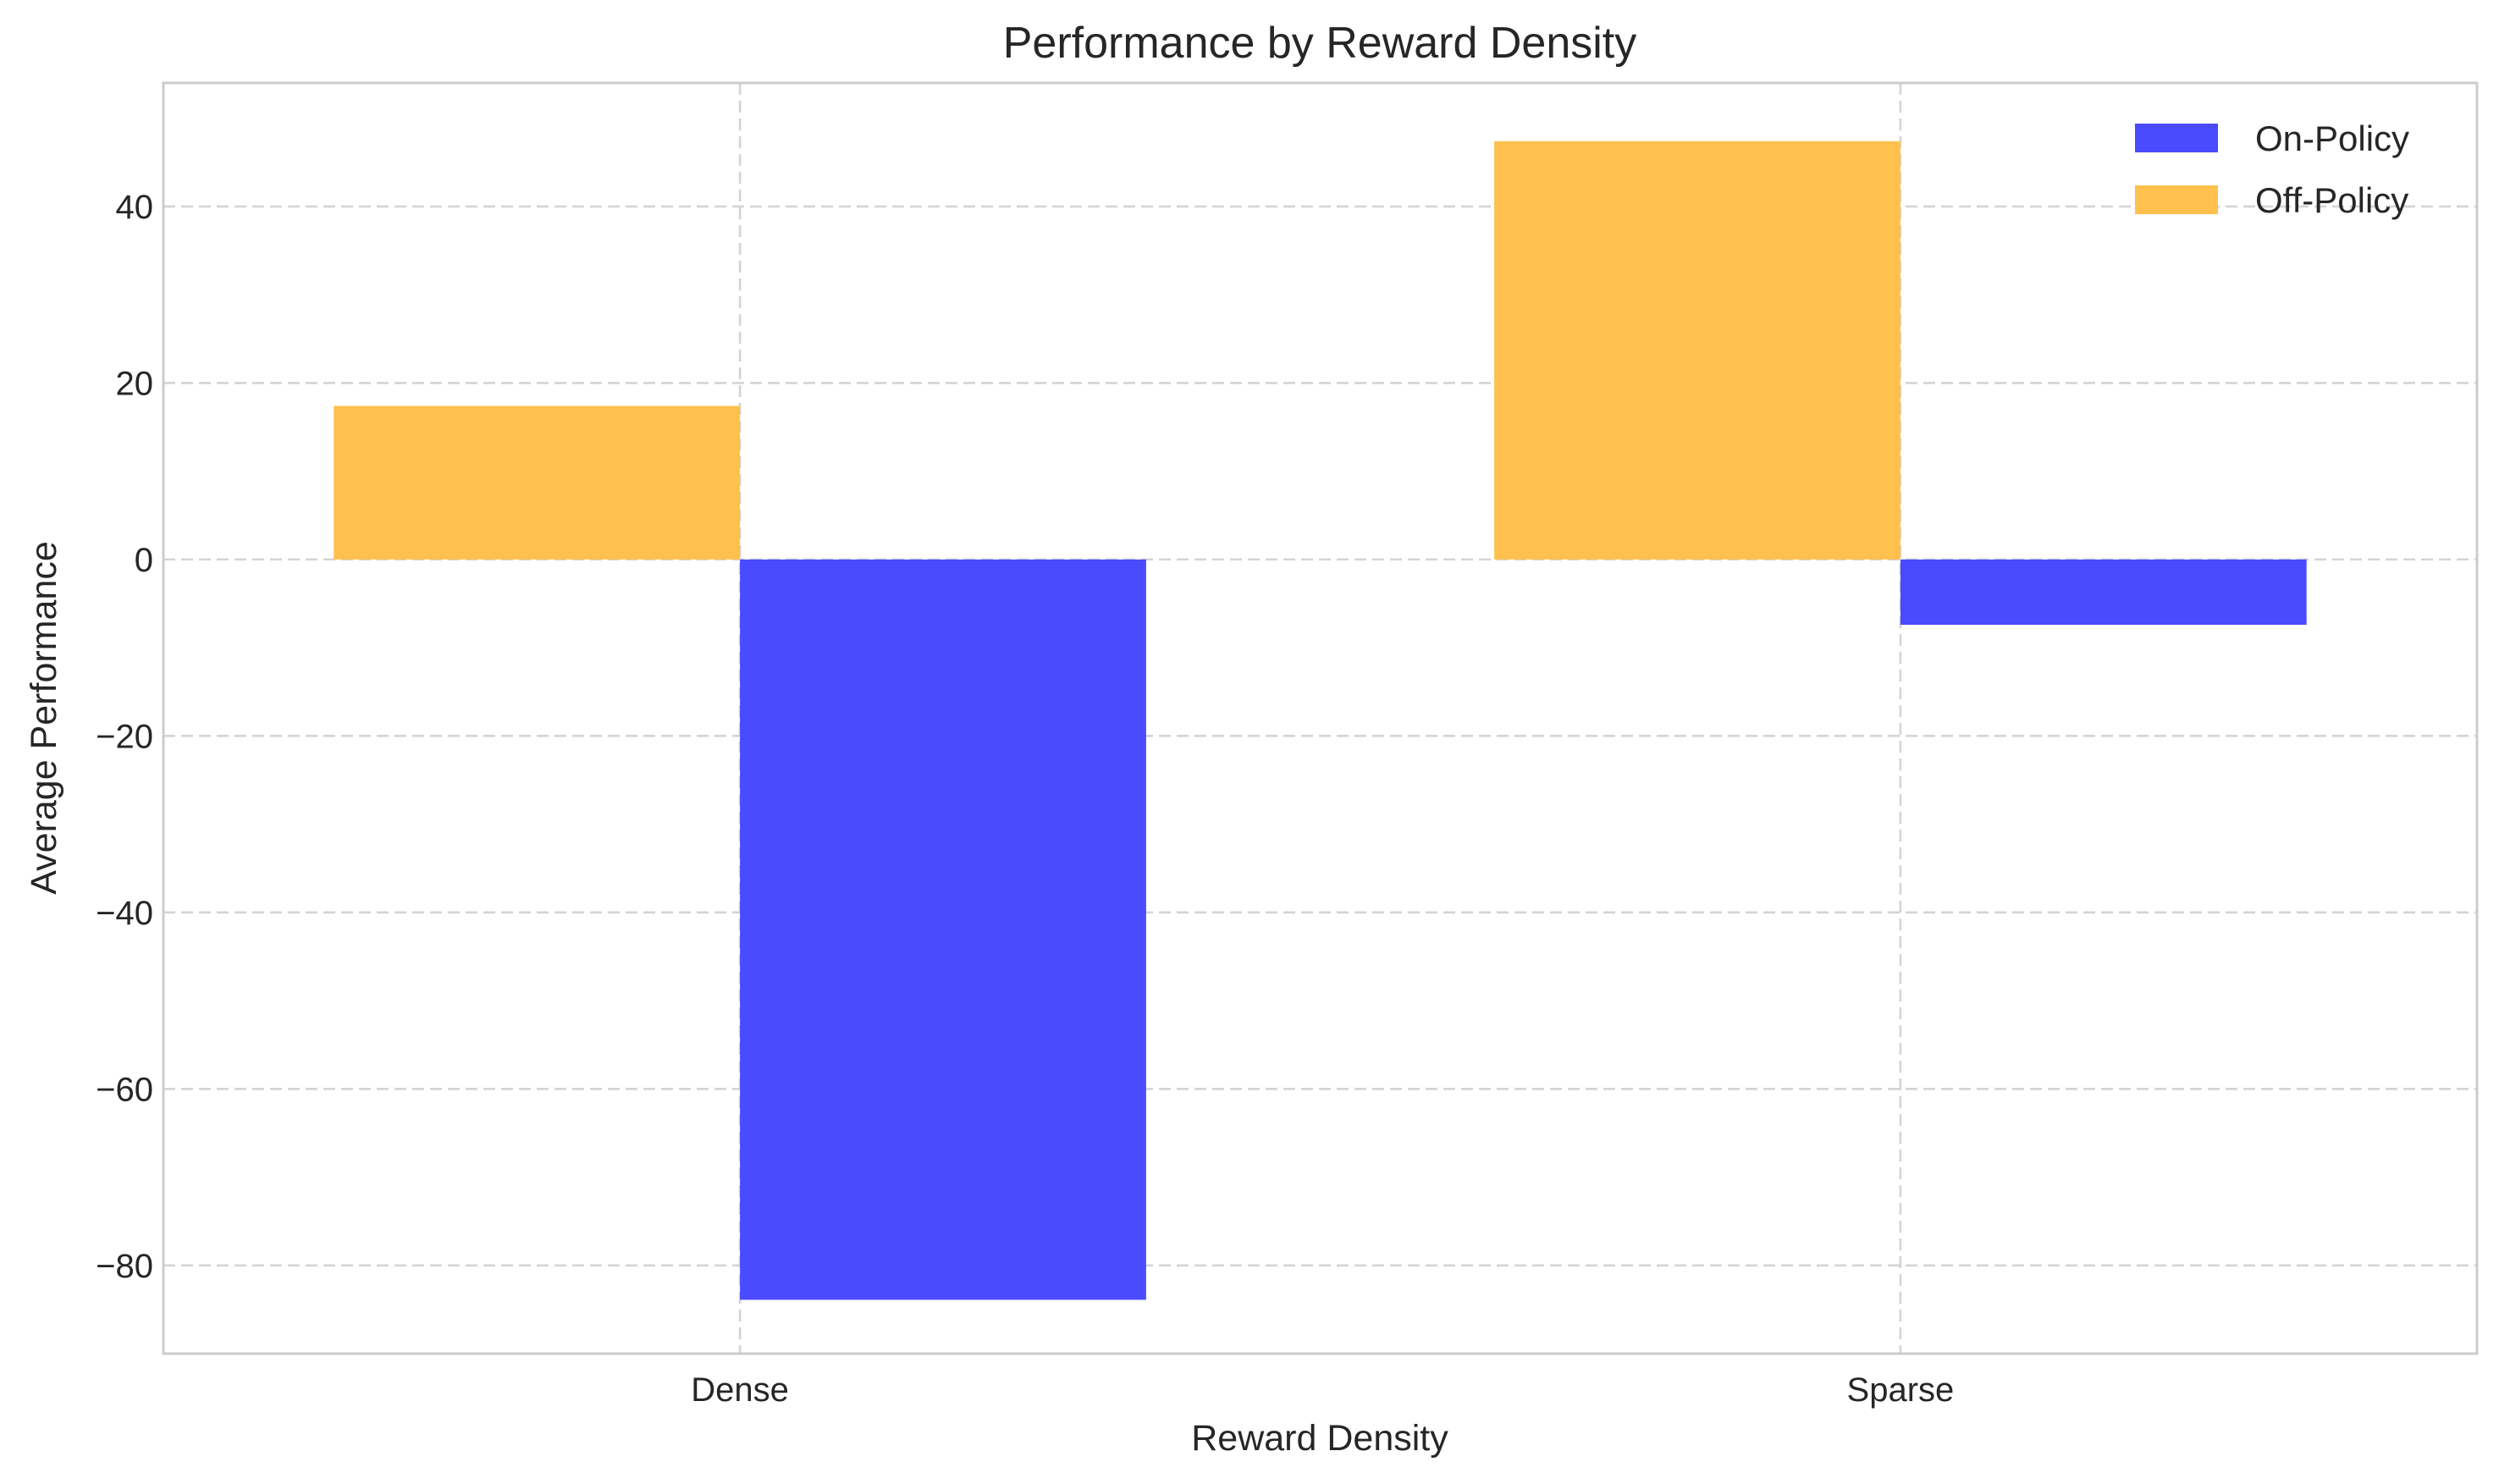 Image resolution: width=2499 pixels, height=1484 pixels. I want to click on y-tick-label: 40, so click(135, 207).